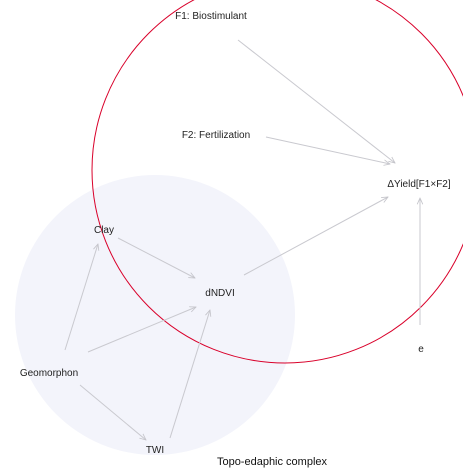 The image size is (463, 469). Describe the element at coordinates (141, 330) in the screenshot. I see `edge-geomorphon-to-dndvi` at that location.